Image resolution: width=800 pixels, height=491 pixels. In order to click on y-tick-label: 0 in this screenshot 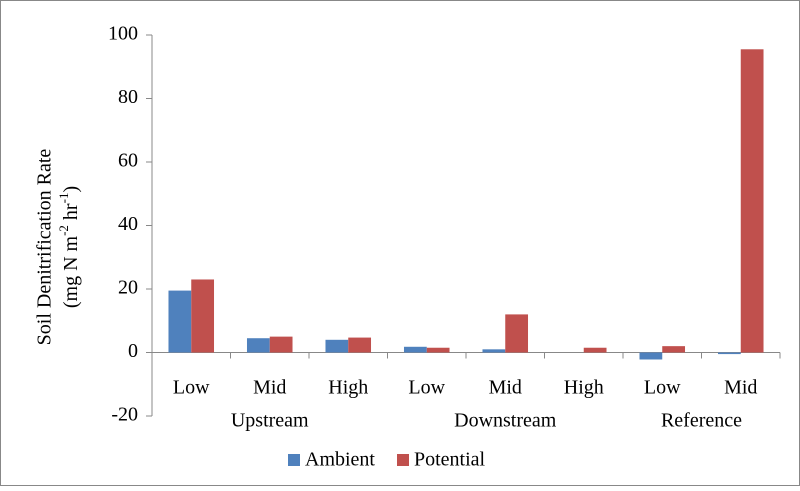, I will do `click(133, 351)`.